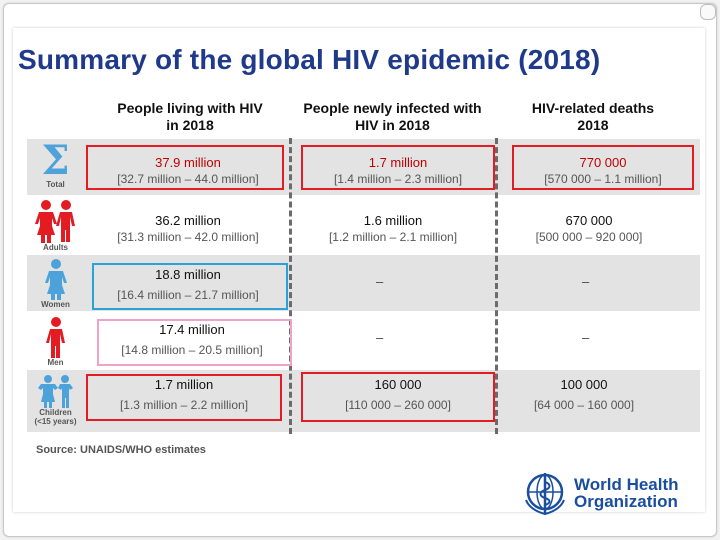 The image size is (720, 540). I want to click on value: 37.9 million, so click(188, 162).